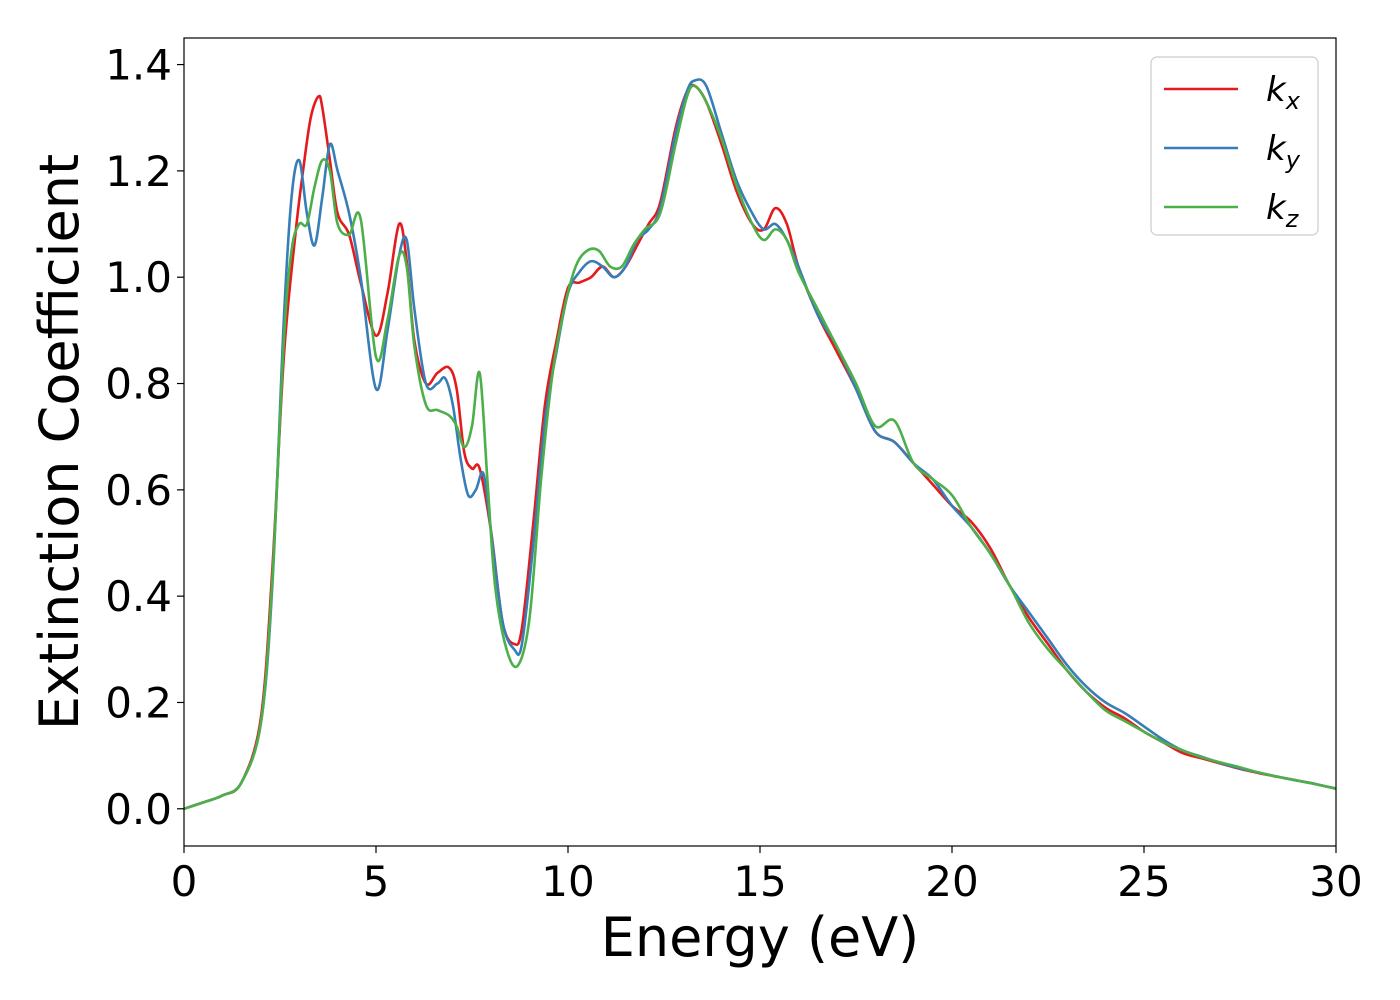 The image size is (1400, 1000). I want to click on y-tick-label: 0.4, so click(138, 596).